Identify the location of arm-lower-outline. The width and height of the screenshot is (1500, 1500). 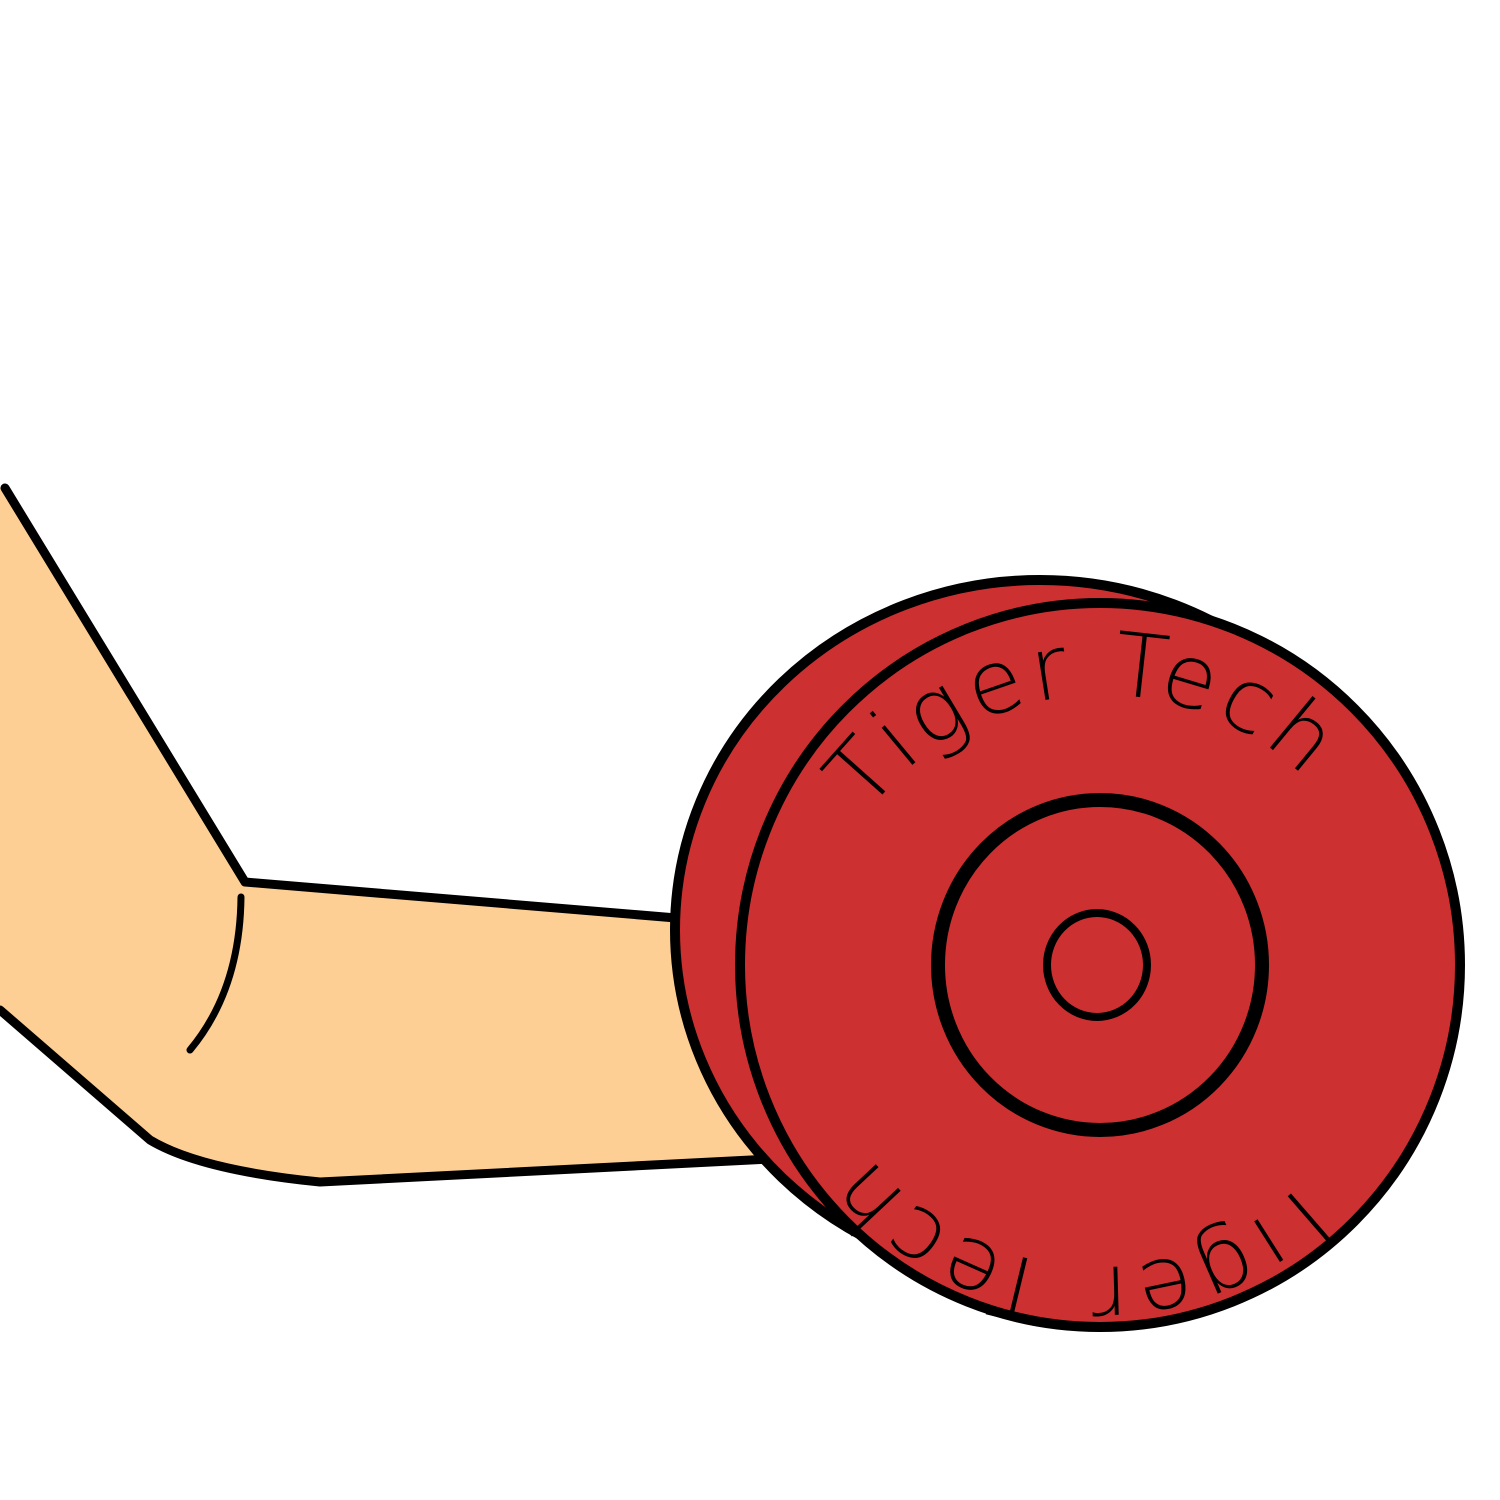
(397, 1096).